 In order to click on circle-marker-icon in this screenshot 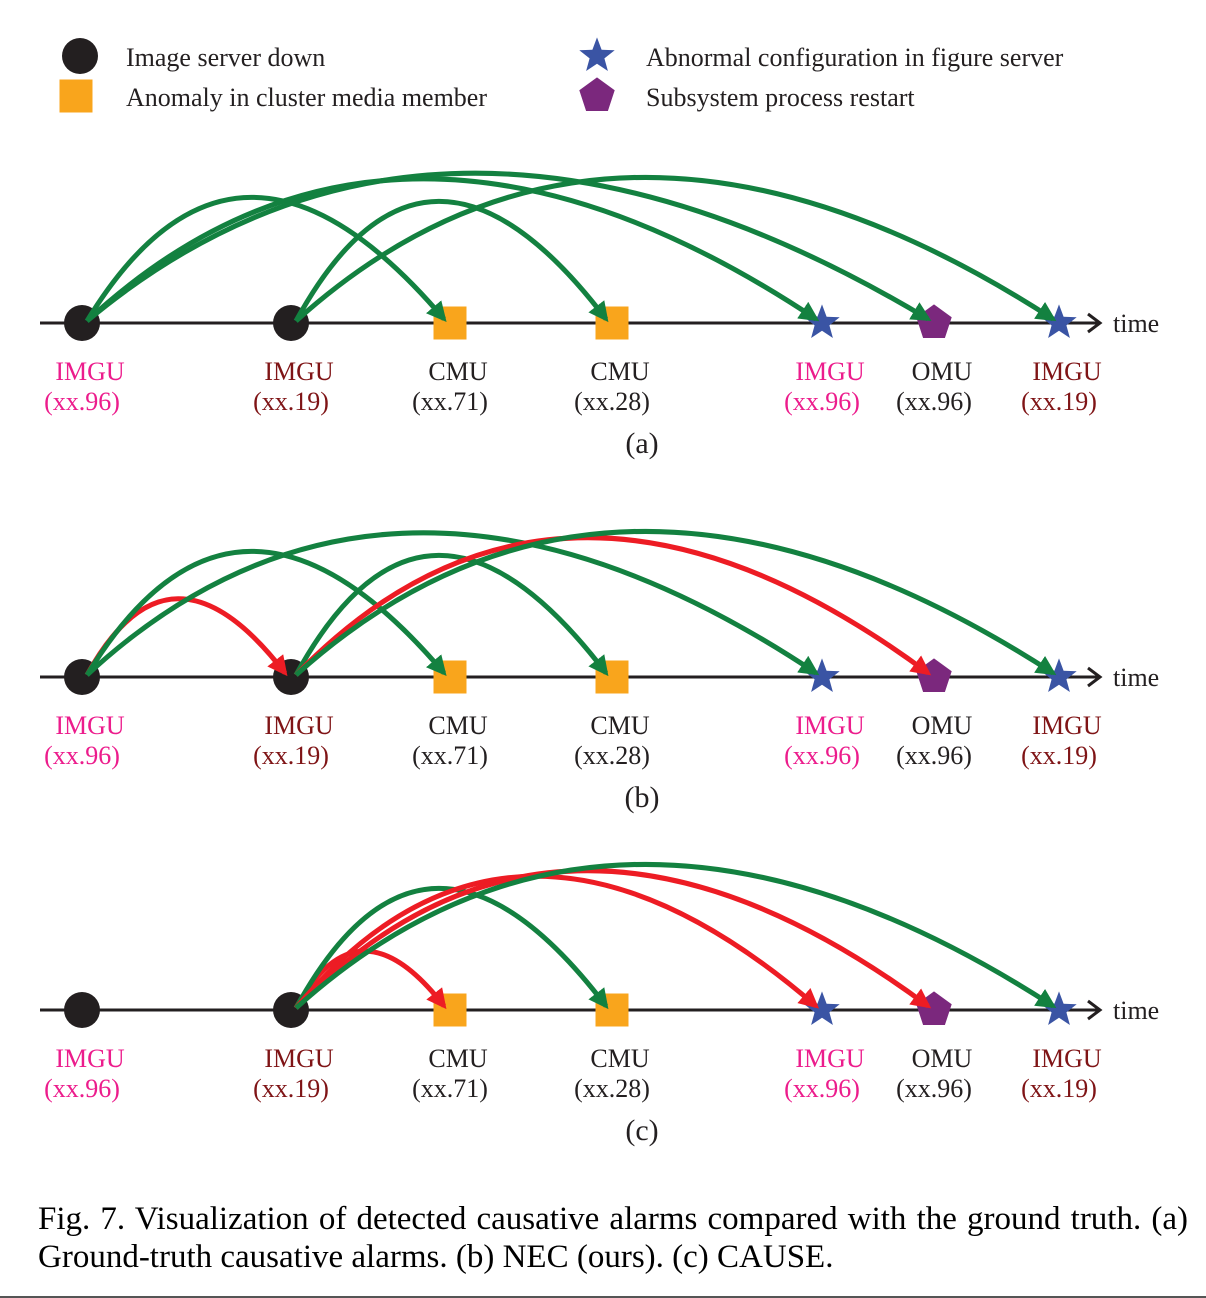, I will do `click(82, 1010)`.